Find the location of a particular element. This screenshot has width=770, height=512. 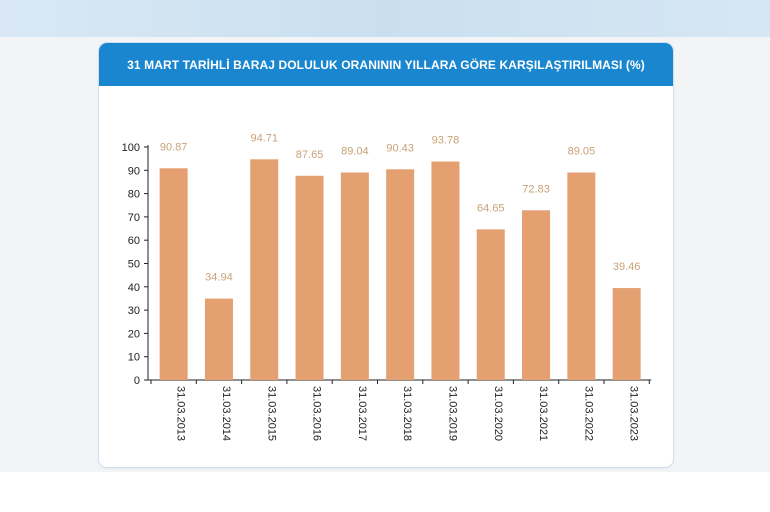

x-tick-label: 31.03.2021 is located at coordinates (543, 413).